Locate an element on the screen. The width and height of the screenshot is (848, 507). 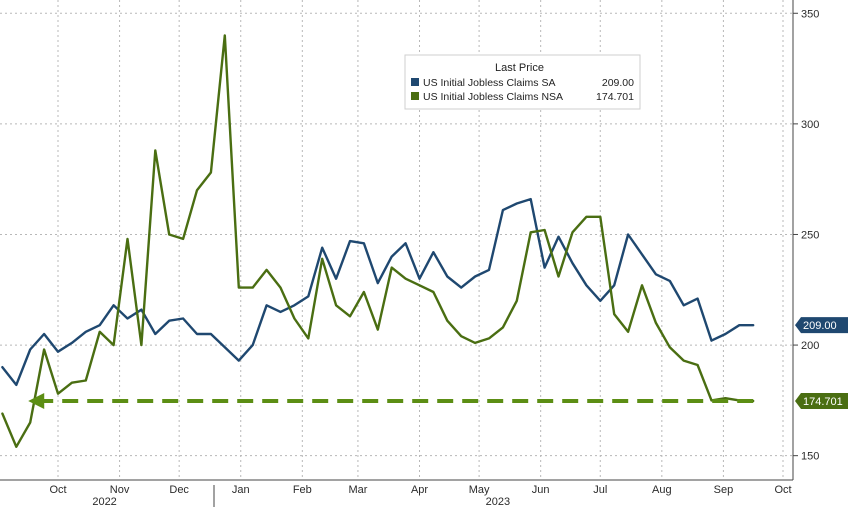
legend-entry-label: US Initial Jobless Claims NSA is located at coordinates (493, 97).